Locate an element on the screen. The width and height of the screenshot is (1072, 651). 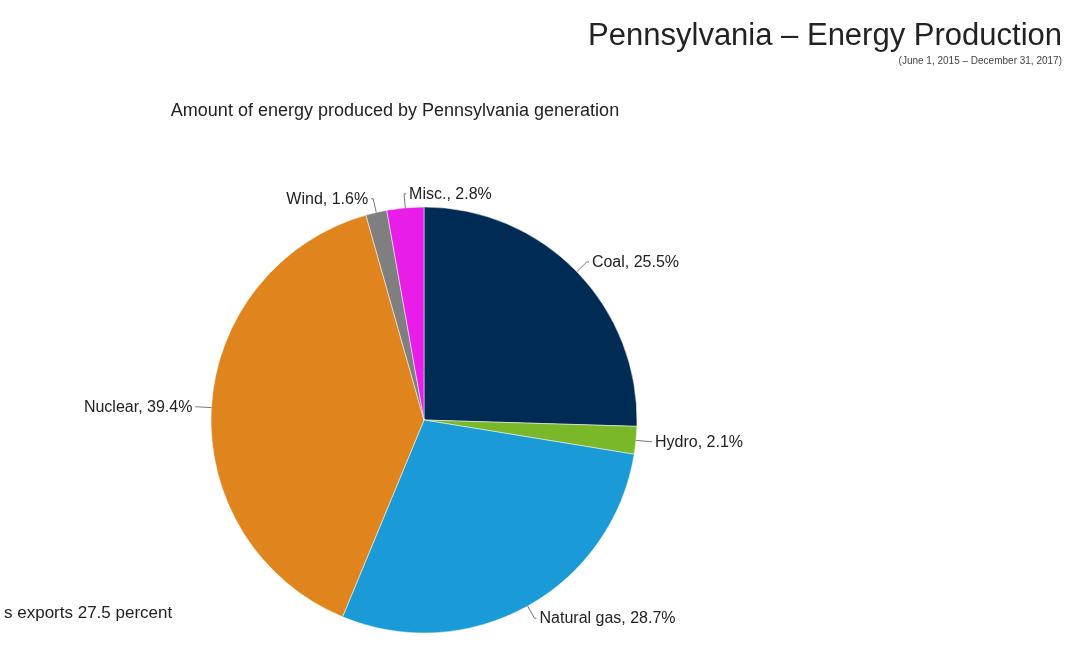
data-label: , 39.4% is located at coordinates (165, 406).